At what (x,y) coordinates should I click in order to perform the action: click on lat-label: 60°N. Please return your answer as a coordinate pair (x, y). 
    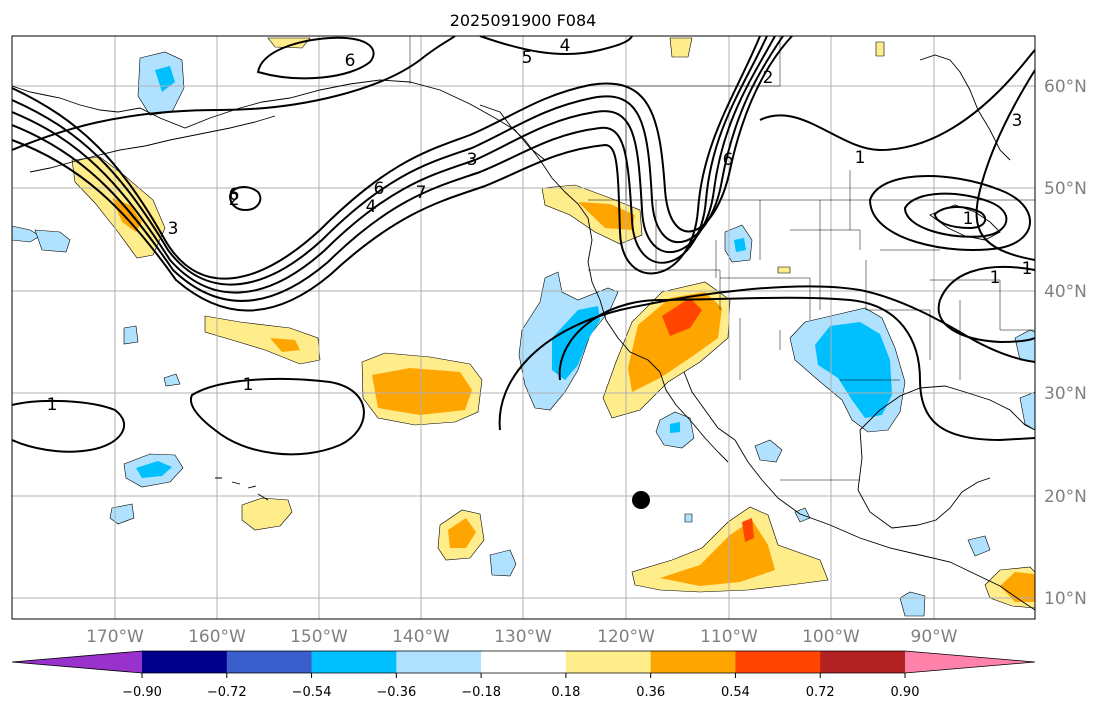
    Looking at the image, I should click on (1065, 87).